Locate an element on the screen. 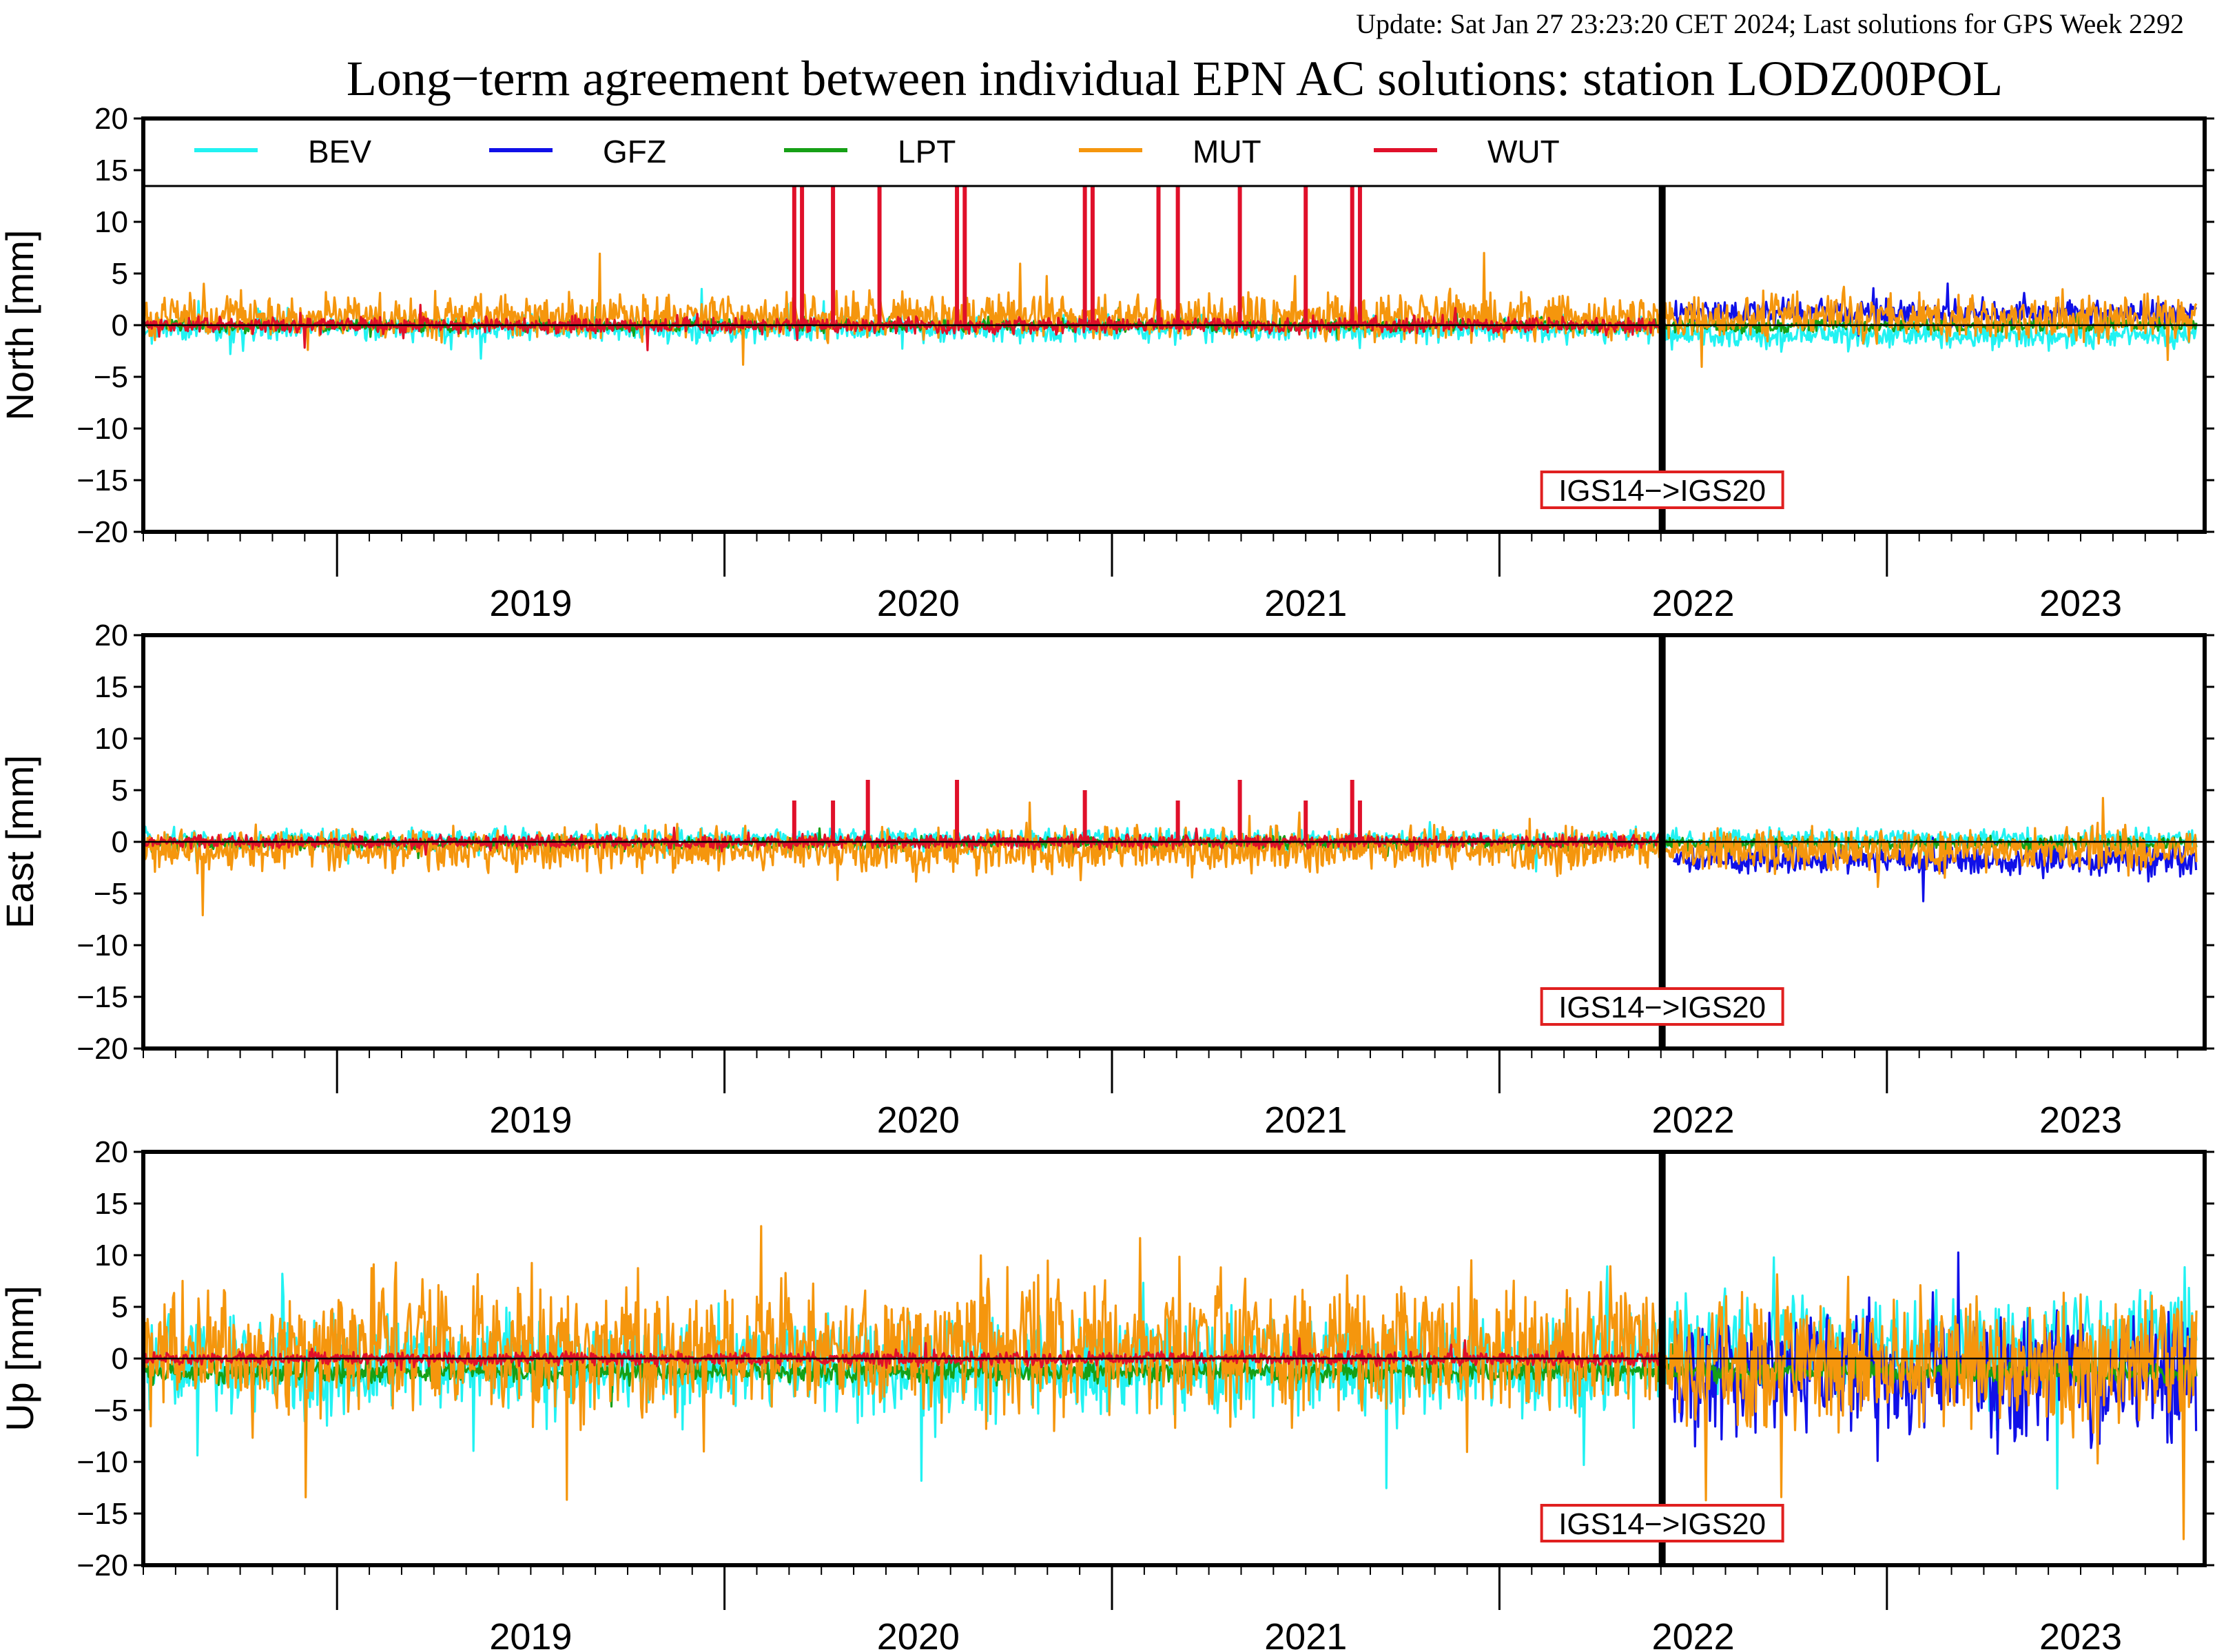  y-axis-label: East [mm] is located at coordinates (20, 842).